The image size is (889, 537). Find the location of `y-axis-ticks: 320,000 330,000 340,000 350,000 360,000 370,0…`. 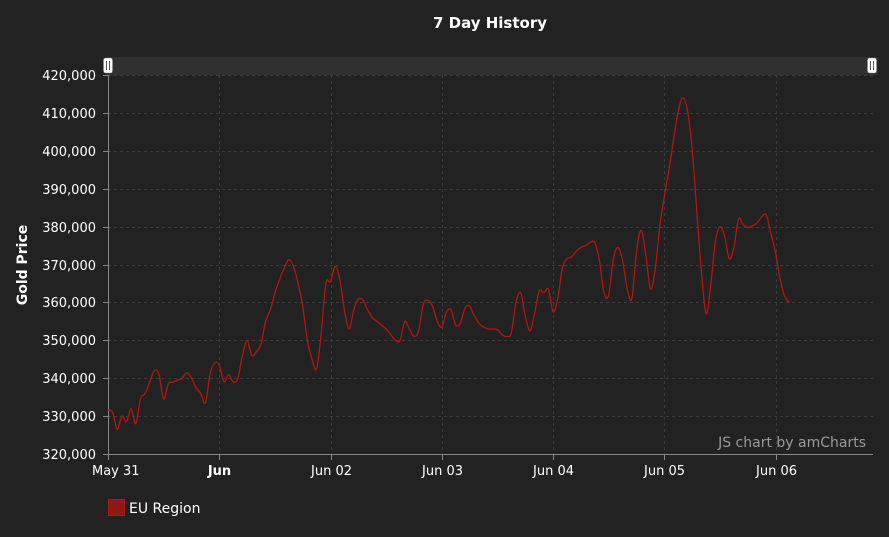

y-axis-ticks: 320,000 330,000 340,000 350,000 360,000 370,0… is located at coordinates (75, 266).